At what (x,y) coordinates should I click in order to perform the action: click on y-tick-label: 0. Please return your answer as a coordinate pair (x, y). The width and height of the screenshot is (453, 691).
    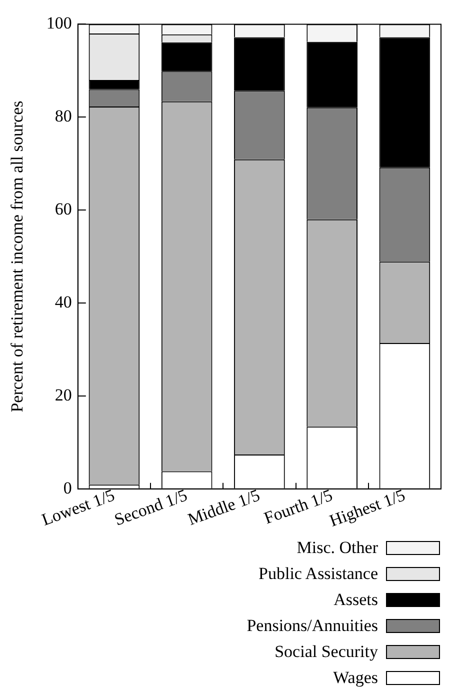
    Looking at the image, I should click on (67, 488).